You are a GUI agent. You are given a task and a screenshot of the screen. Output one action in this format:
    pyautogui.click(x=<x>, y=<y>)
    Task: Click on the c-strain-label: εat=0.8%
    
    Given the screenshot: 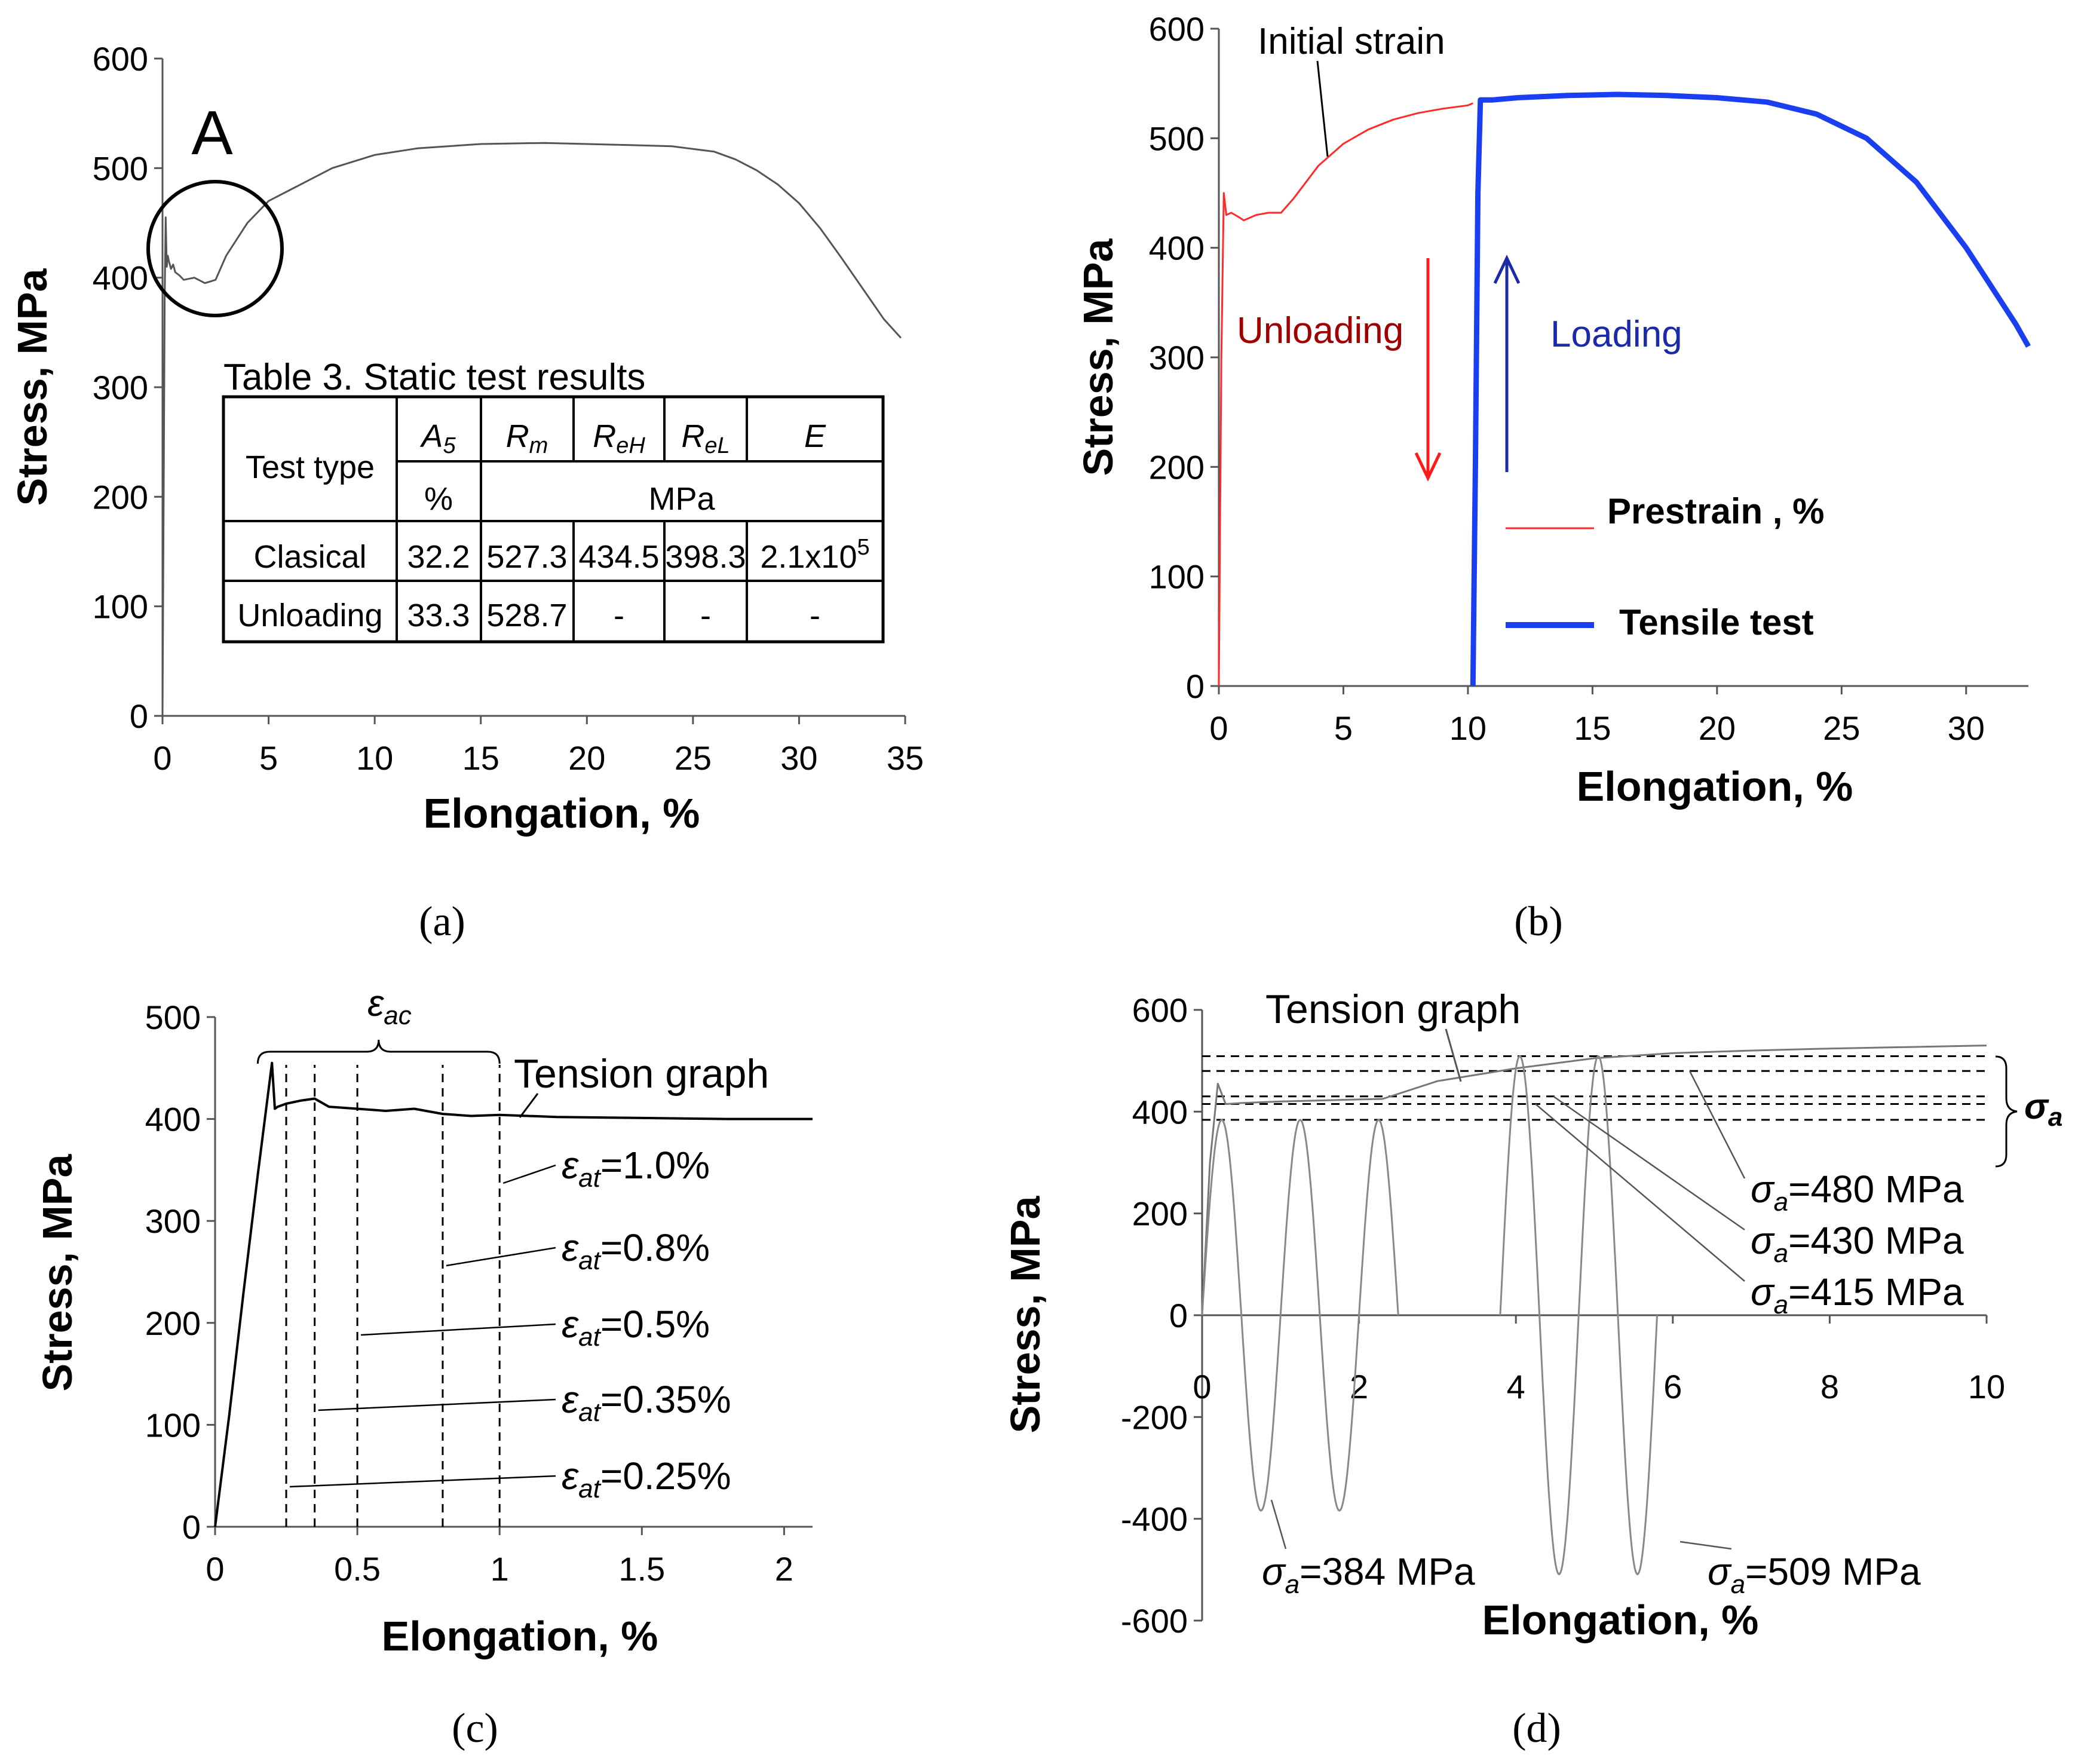 What is the action you would take?
    pyautogui.click(x=636, y=1250)
    